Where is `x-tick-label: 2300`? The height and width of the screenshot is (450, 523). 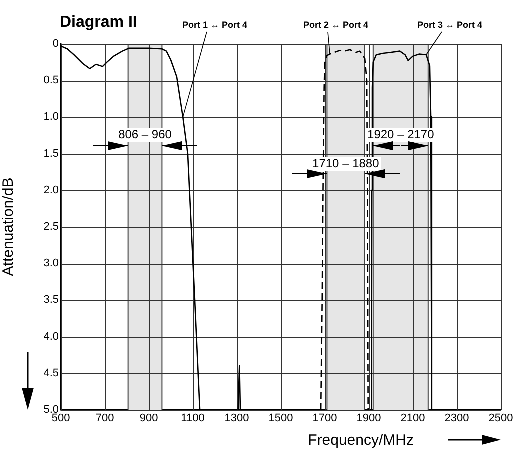
x-tick-label: 2300 is located at coordinates (457, 418).